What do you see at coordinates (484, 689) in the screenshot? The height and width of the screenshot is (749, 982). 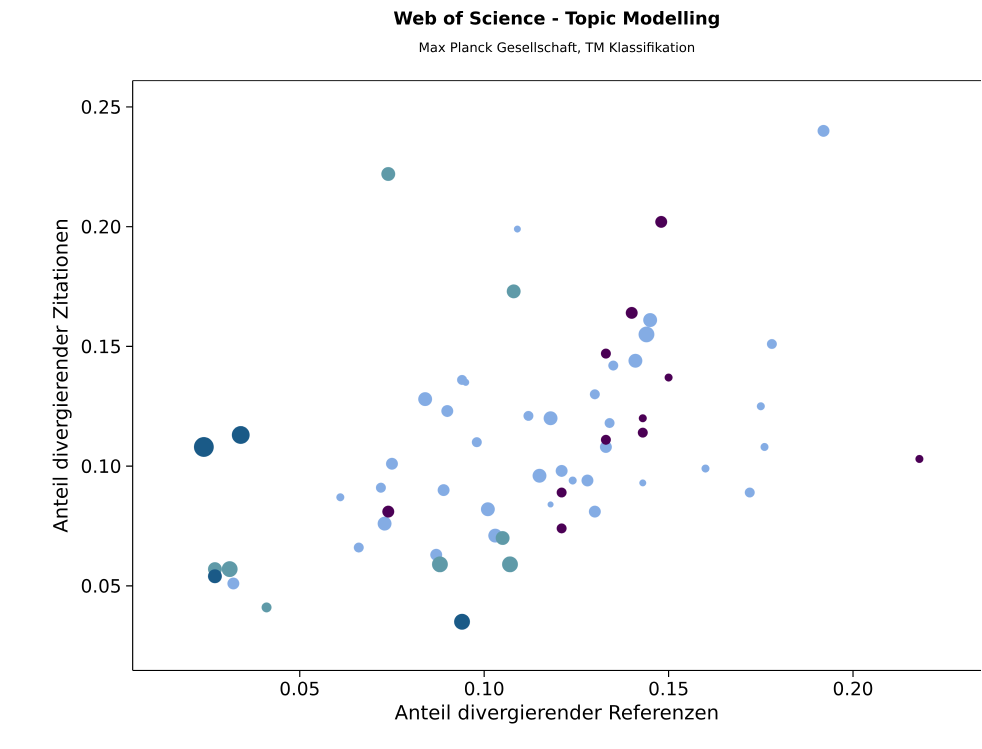 I see `x-tick-label: 0.10` at bounding box center [484, 689].